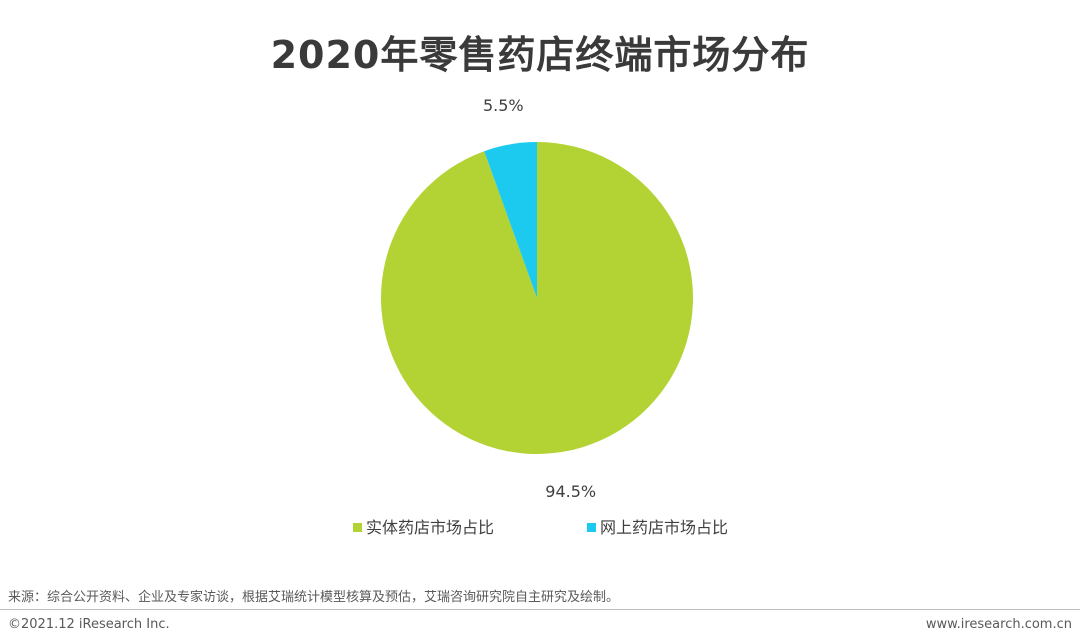  I want to click on data-label-1: 94.5%, so click(570, 491).